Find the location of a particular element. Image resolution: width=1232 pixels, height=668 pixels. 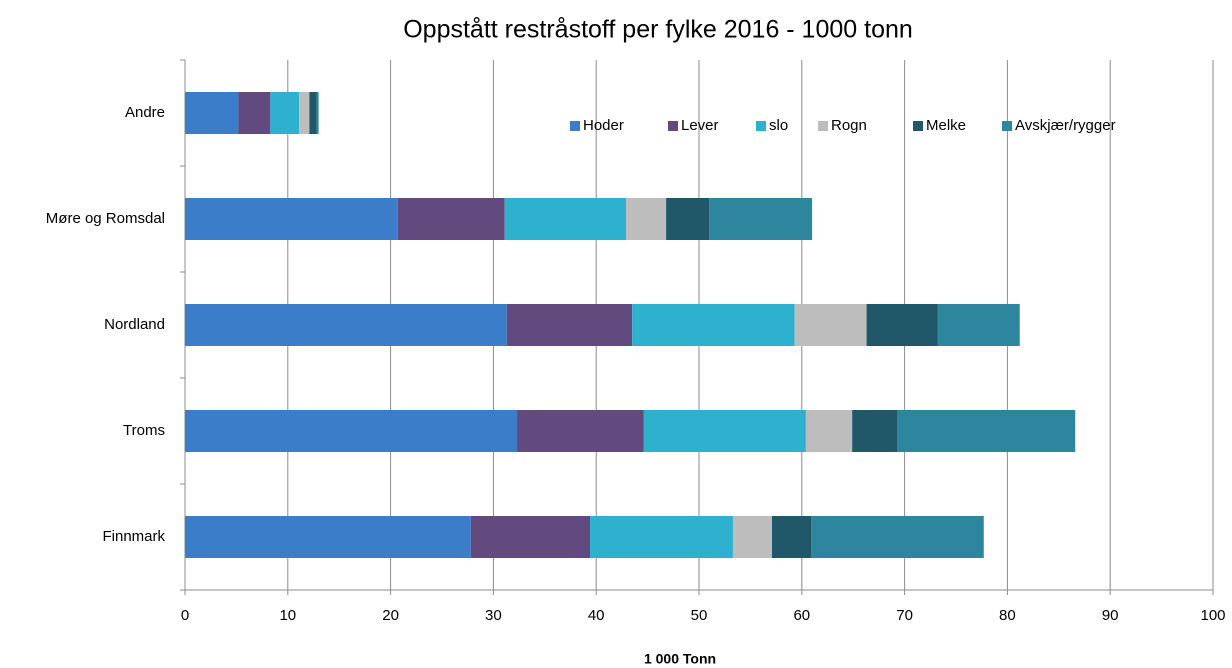

x-tick-label: 80 is located at coordinates (1007, 615).